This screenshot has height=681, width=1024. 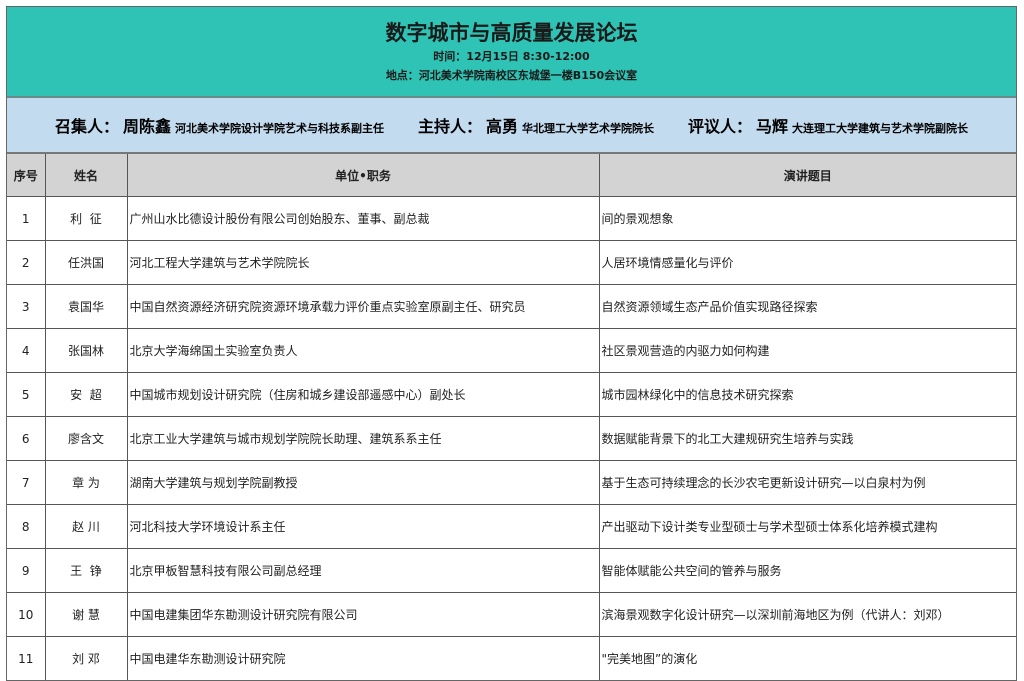 What do you see at coordinates (363, 262) in the screenshot?
I see `cell-unit: 河北工程大学建筑与艺术学院院长` at bounding box center [363, 262].